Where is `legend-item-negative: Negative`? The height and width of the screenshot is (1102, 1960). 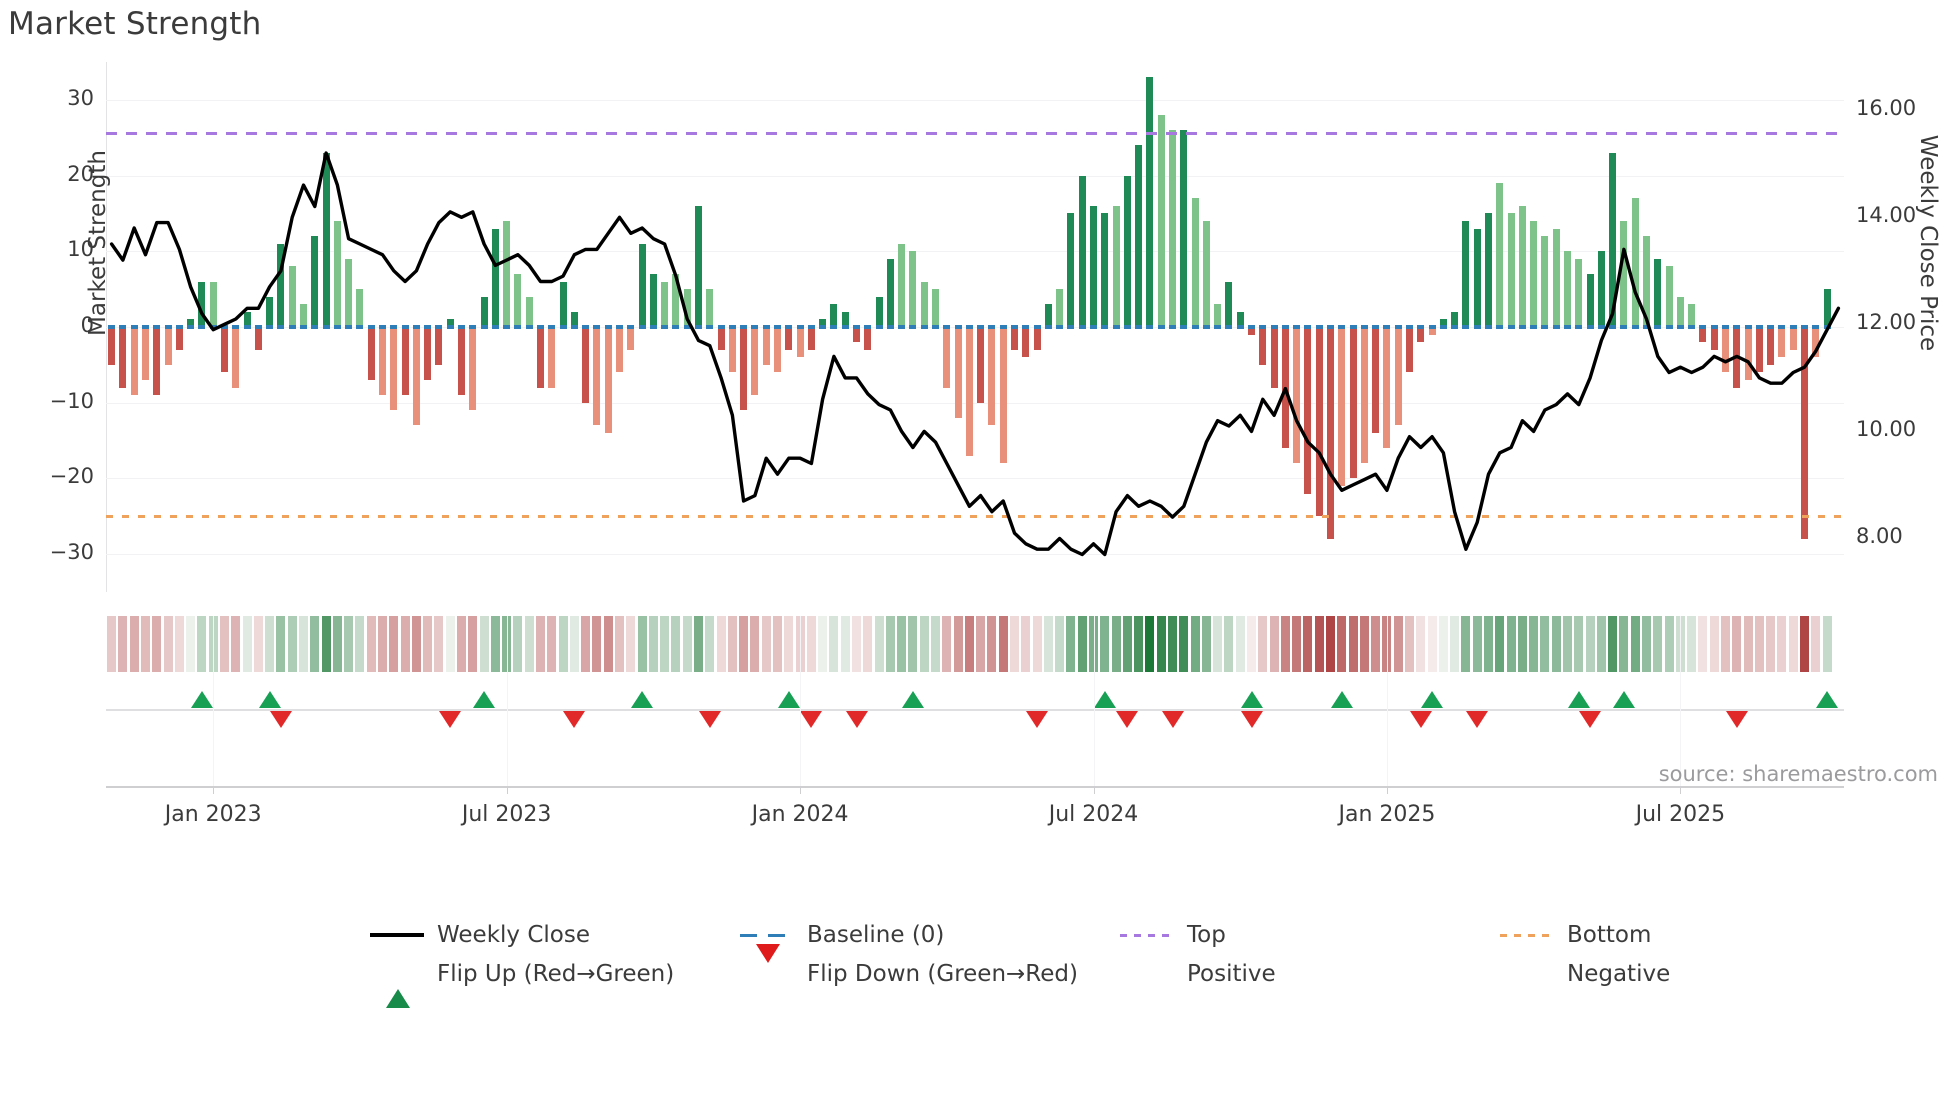 legend-item-negative: Negative is located at coordinates (1585, 974).